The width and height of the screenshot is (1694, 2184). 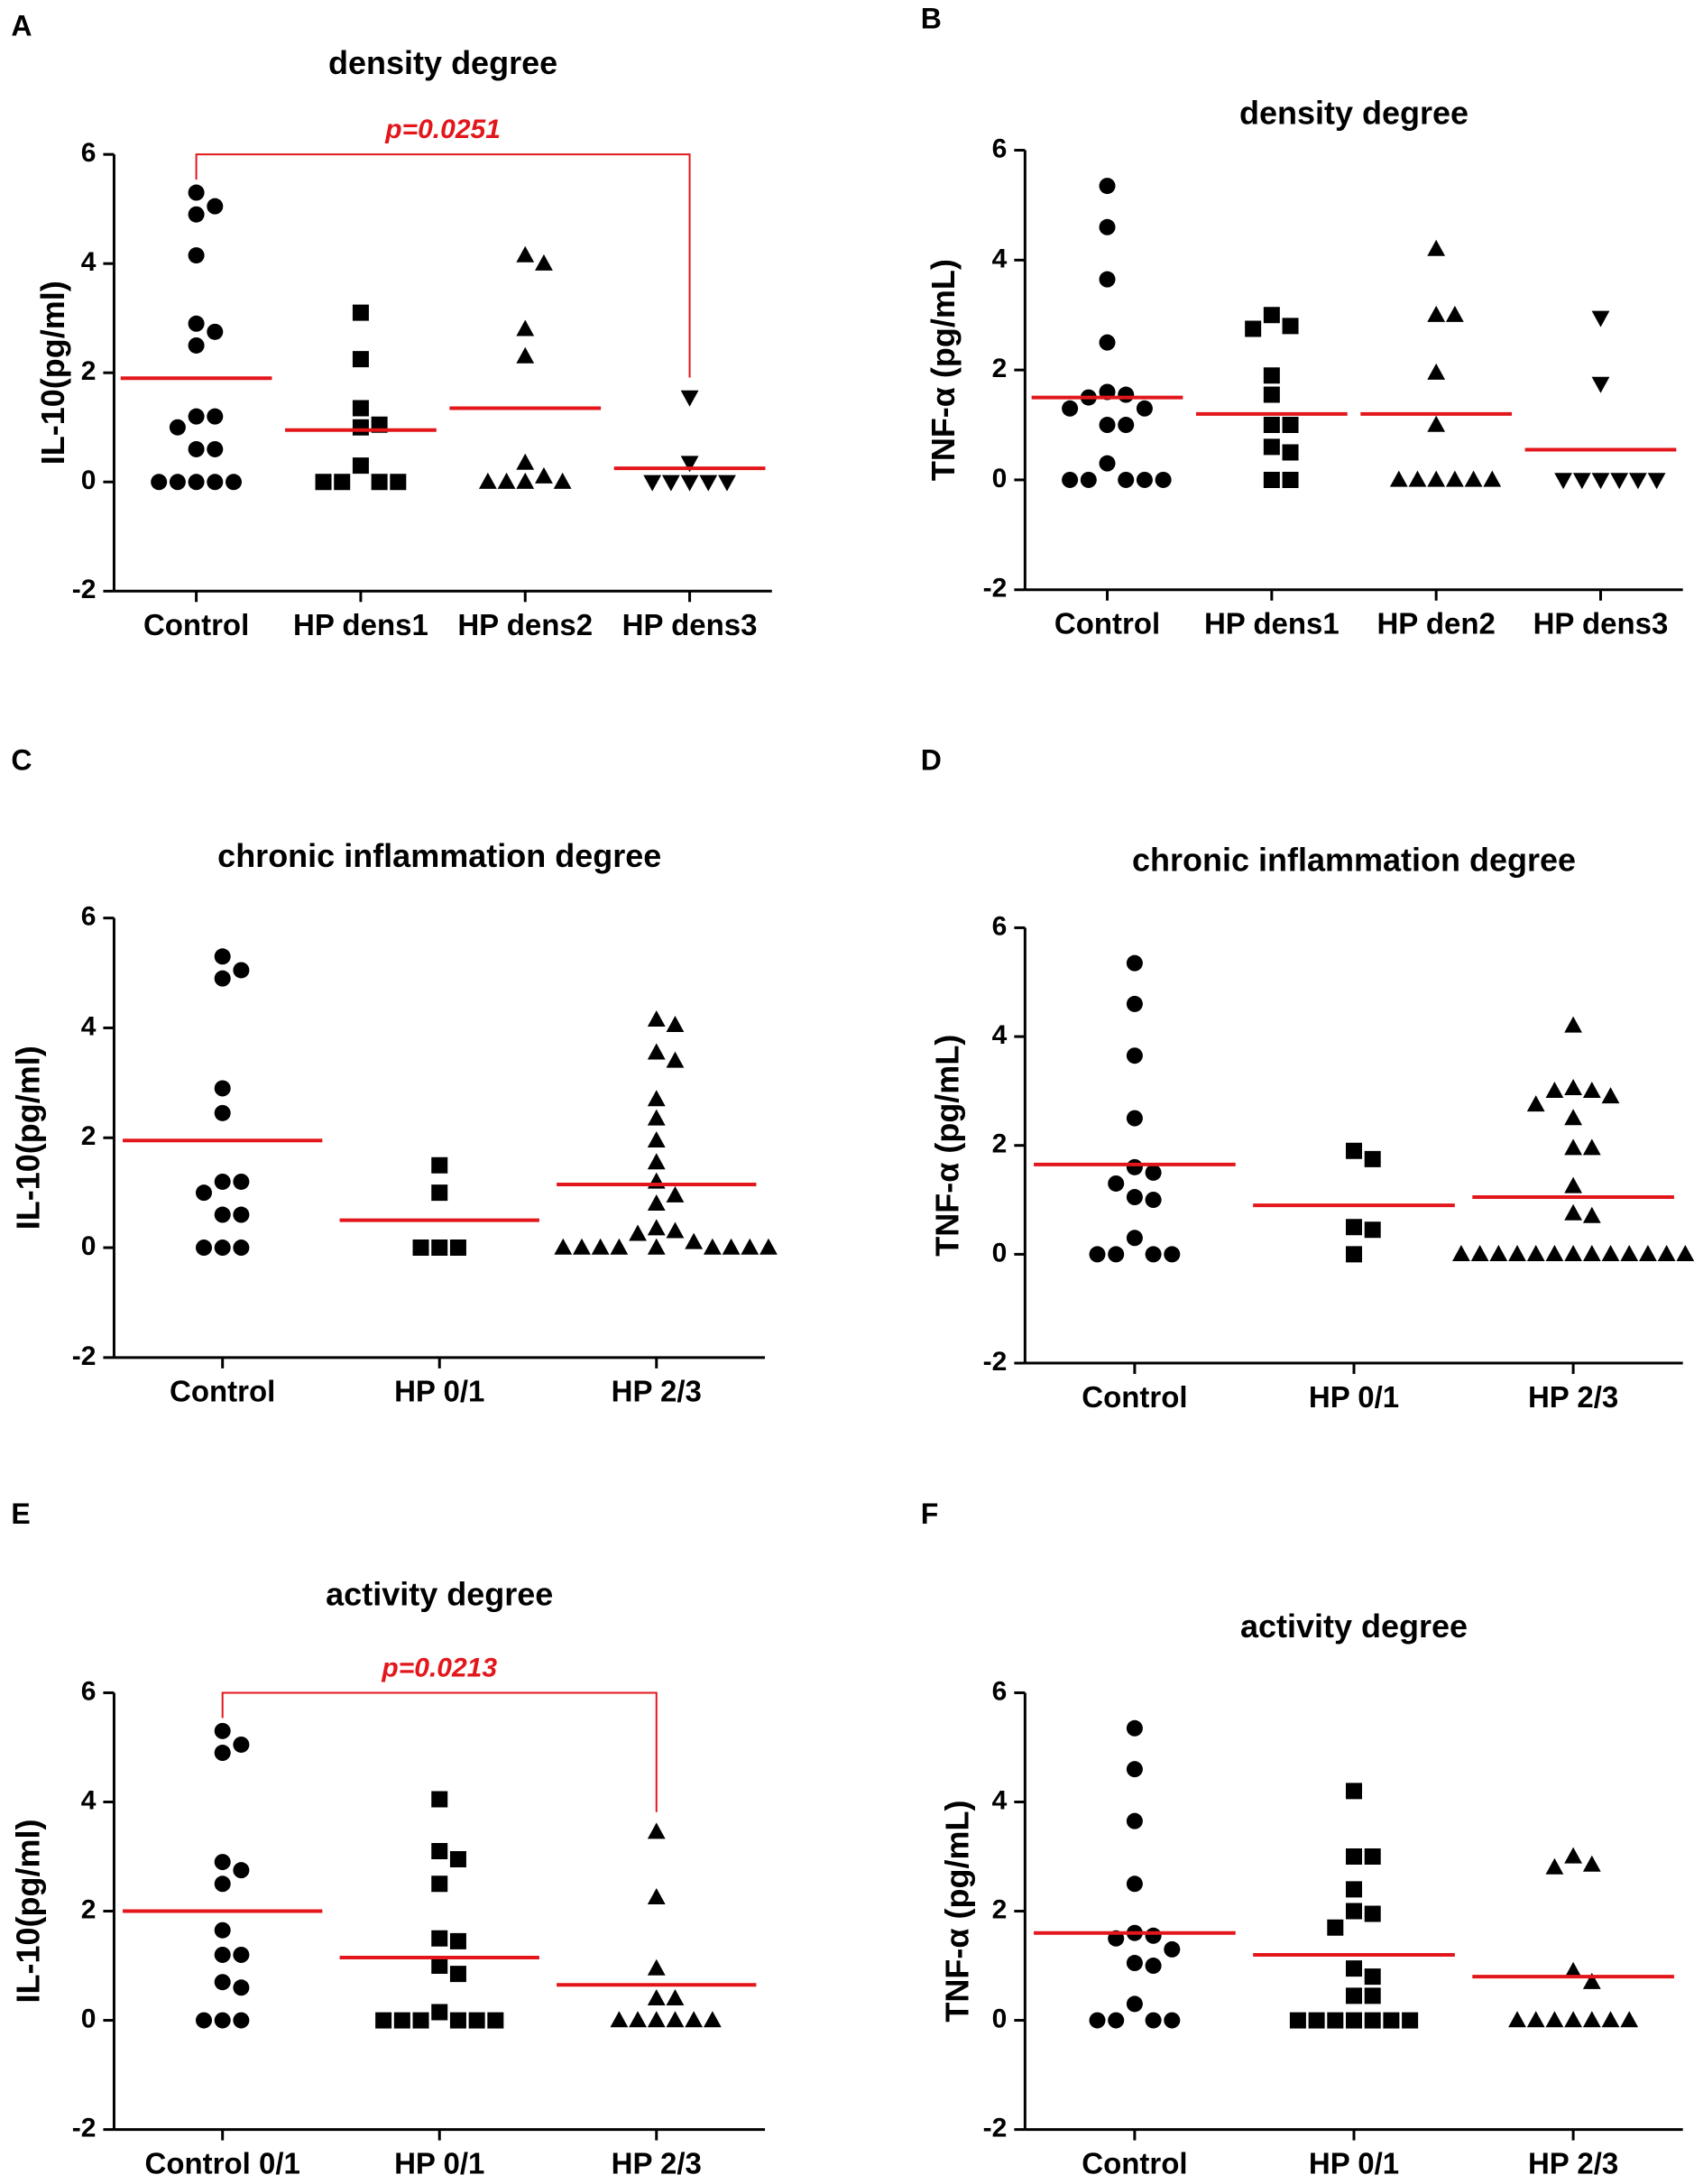 I want to click on chart-title: chronic inflammation degree, so click(x=439, y=855).